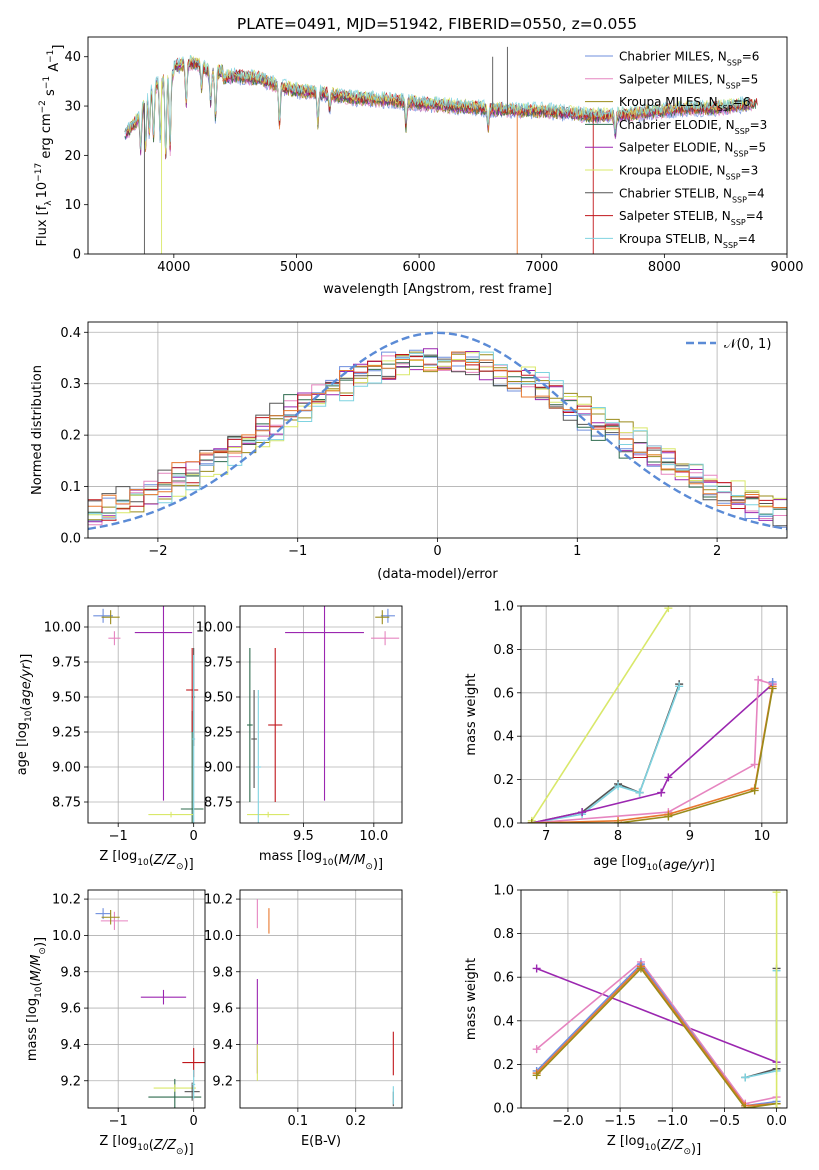  Describe the element at coordinates (70, 384) in the screenshot. I see `y-tick-label: 0.3` at that location.